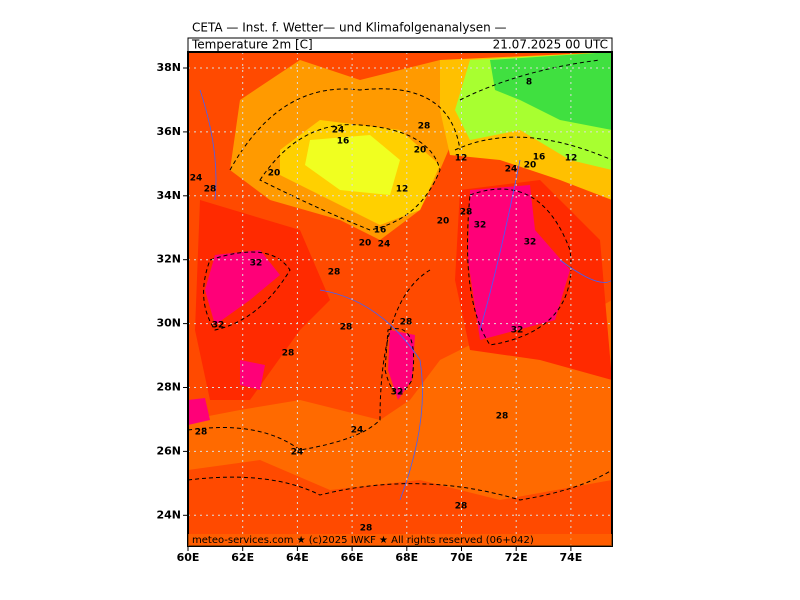 The height and width of the screenshot is (600, 800). I want to click on lat-label: 30N, so click(168, 323).